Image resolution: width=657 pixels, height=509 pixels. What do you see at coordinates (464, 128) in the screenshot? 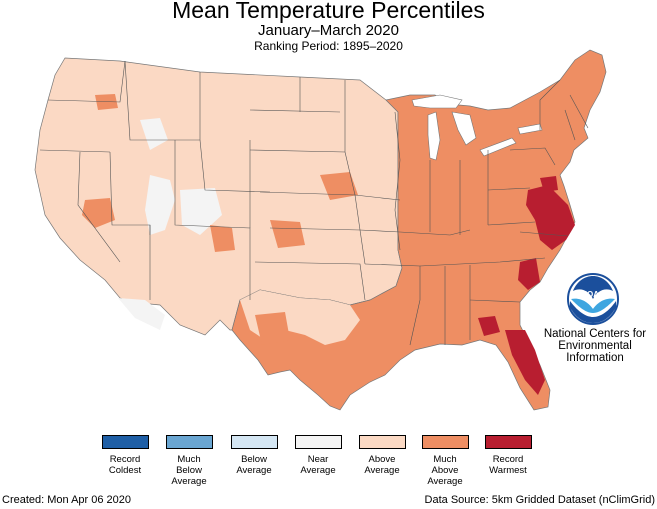
I see `lake-huron` at bounding box center [464, 128].